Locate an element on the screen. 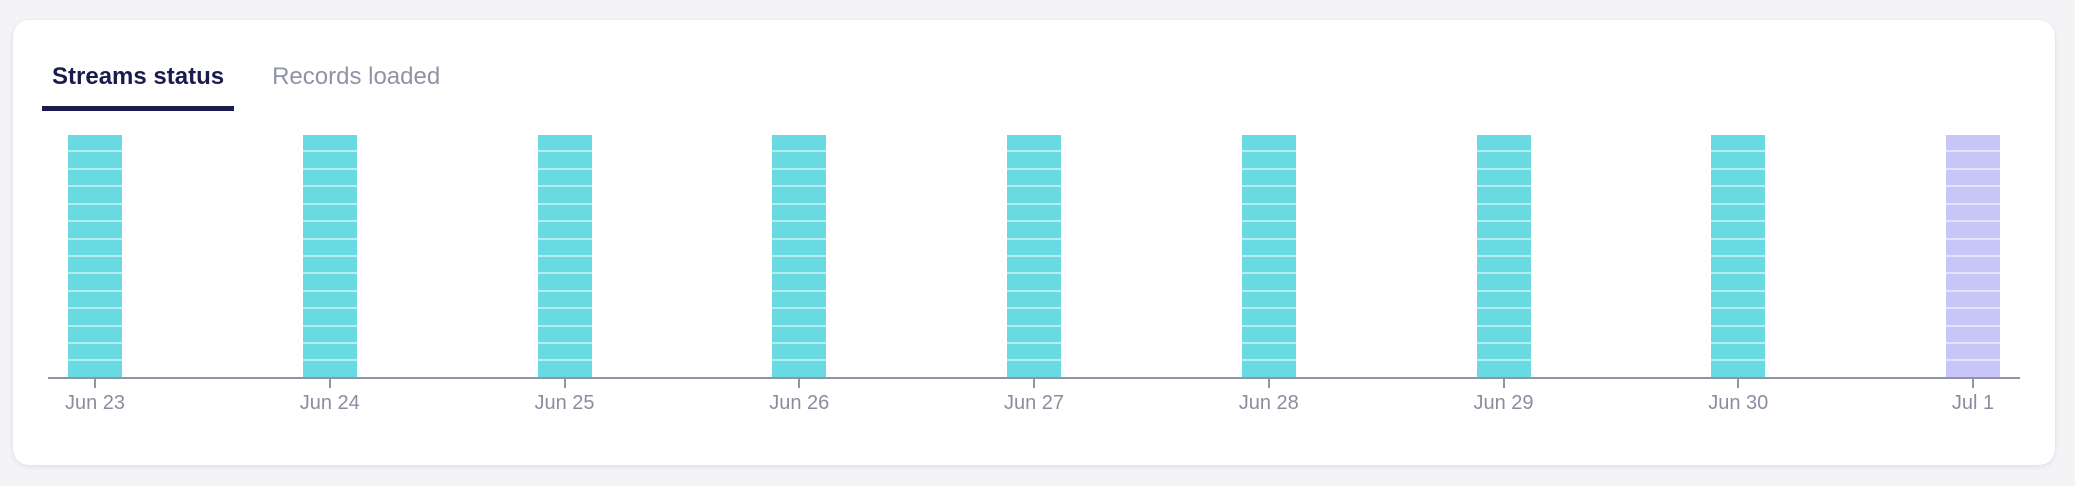  chart-column: Jun 29 is located at coordinates (1504, 275).